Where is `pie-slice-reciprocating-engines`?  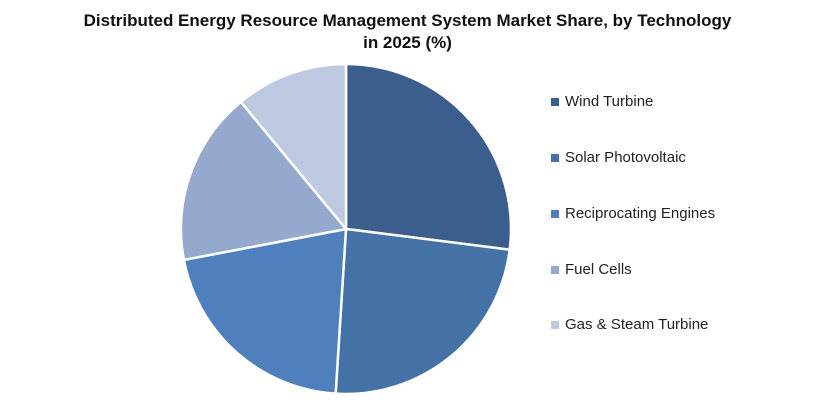 pie-slice-reciprocating-engines is located at coordinates (265, 311).